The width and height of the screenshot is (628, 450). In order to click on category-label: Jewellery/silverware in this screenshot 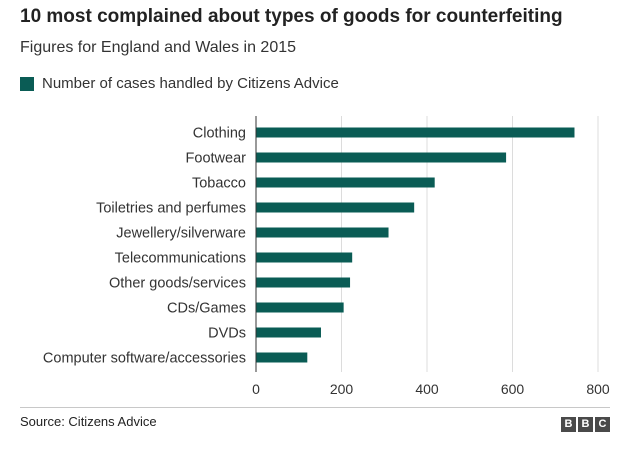, I will do `click(181, 234)`.